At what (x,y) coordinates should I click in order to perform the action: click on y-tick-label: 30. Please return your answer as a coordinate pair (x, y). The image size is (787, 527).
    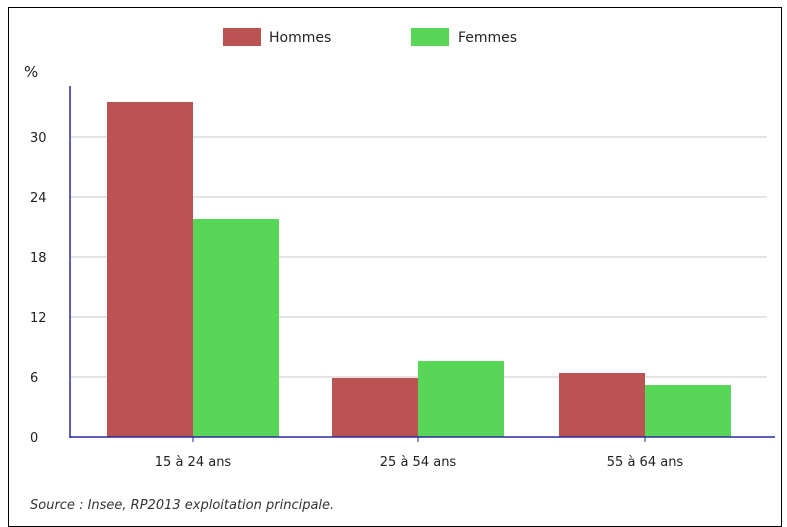
    Looking at the image, I should click on (38, 138).